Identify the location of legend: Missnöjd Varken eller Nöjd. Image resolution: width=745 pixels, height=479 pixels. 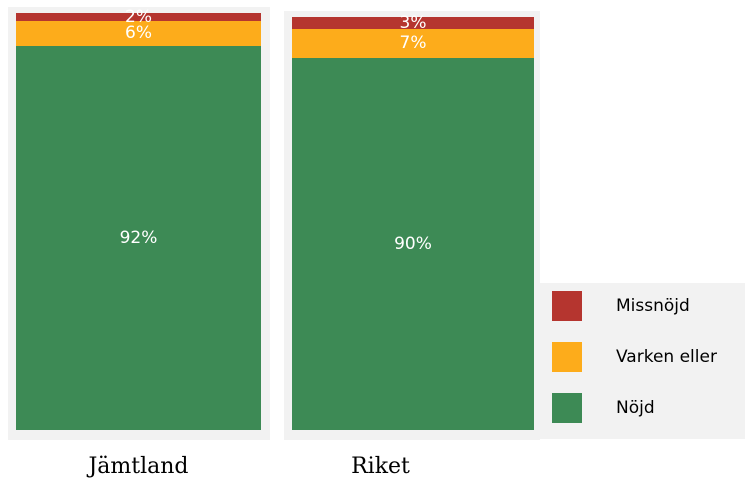
(642, 361).